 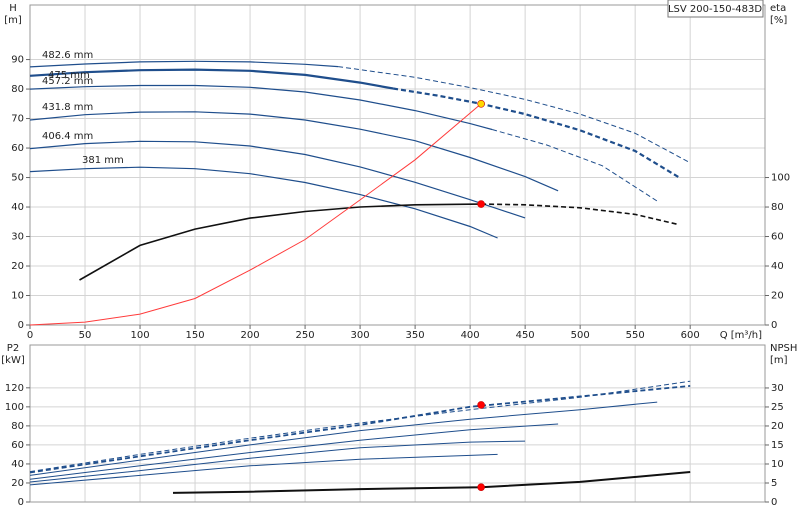 What do you see at coordinates (17, 296) in the screenshot?
I see `y-tick-label: 10` at bounding box center [17, 296].